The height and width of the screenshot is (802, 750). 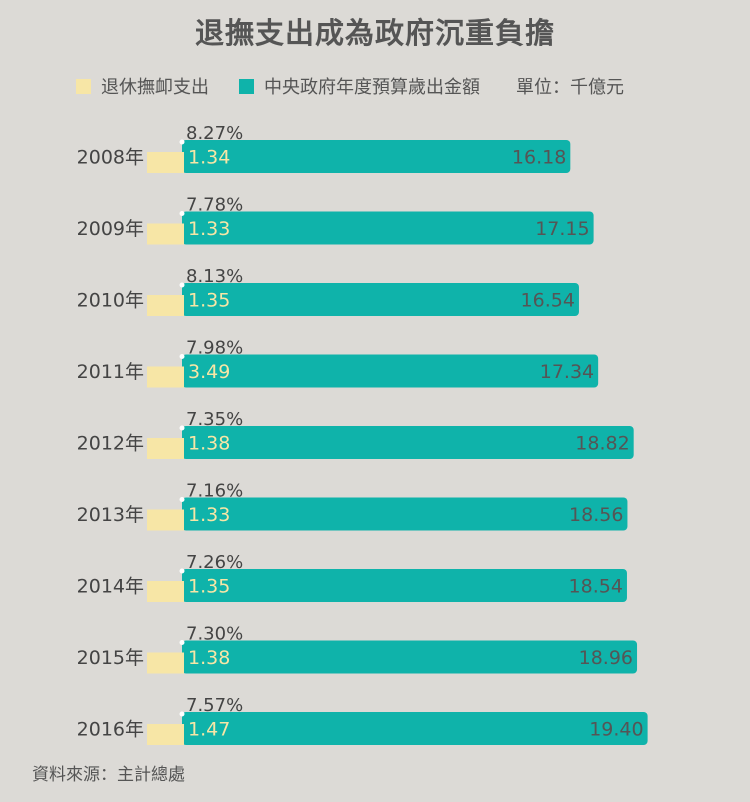 I want to click on legend-swatch-budget, so click(x=246, y=86).